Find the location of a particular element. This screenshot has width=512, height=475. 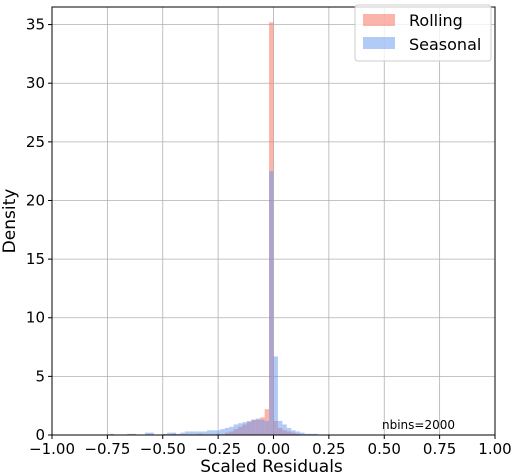

y-tick-label: 10 is located at coordinates (35, 318).